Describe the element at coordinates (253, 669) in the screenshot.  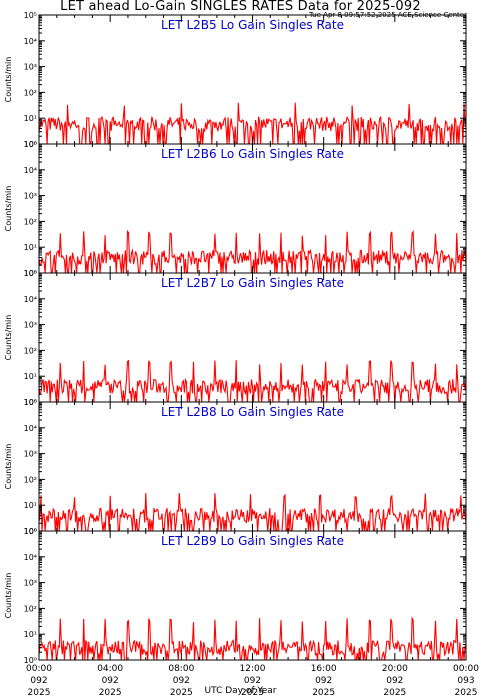
I see `x-tick-label-time: 12:00` at that location.